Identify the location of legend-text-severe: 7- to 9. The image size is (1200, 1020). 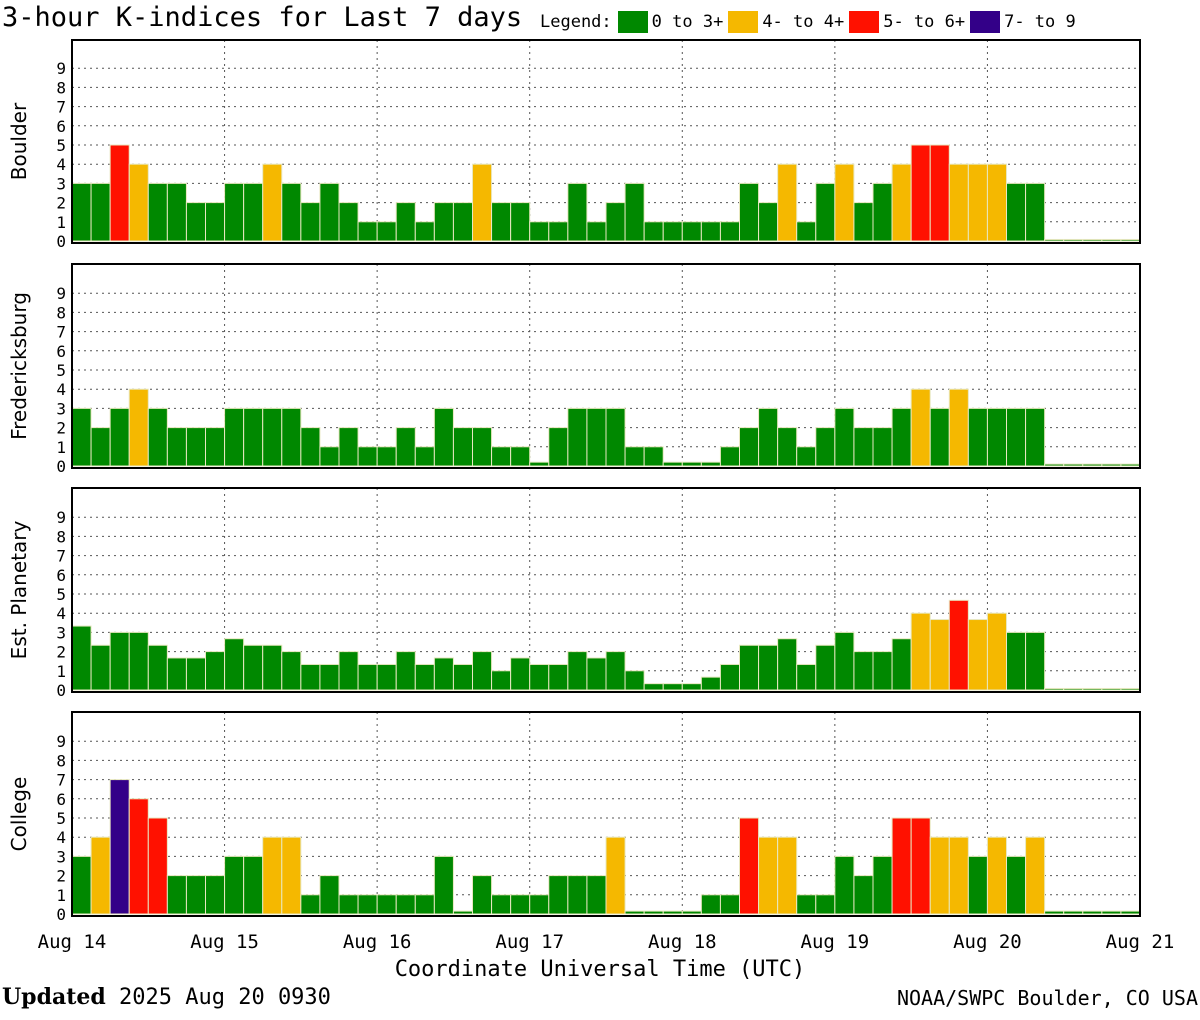
(1040, 22).